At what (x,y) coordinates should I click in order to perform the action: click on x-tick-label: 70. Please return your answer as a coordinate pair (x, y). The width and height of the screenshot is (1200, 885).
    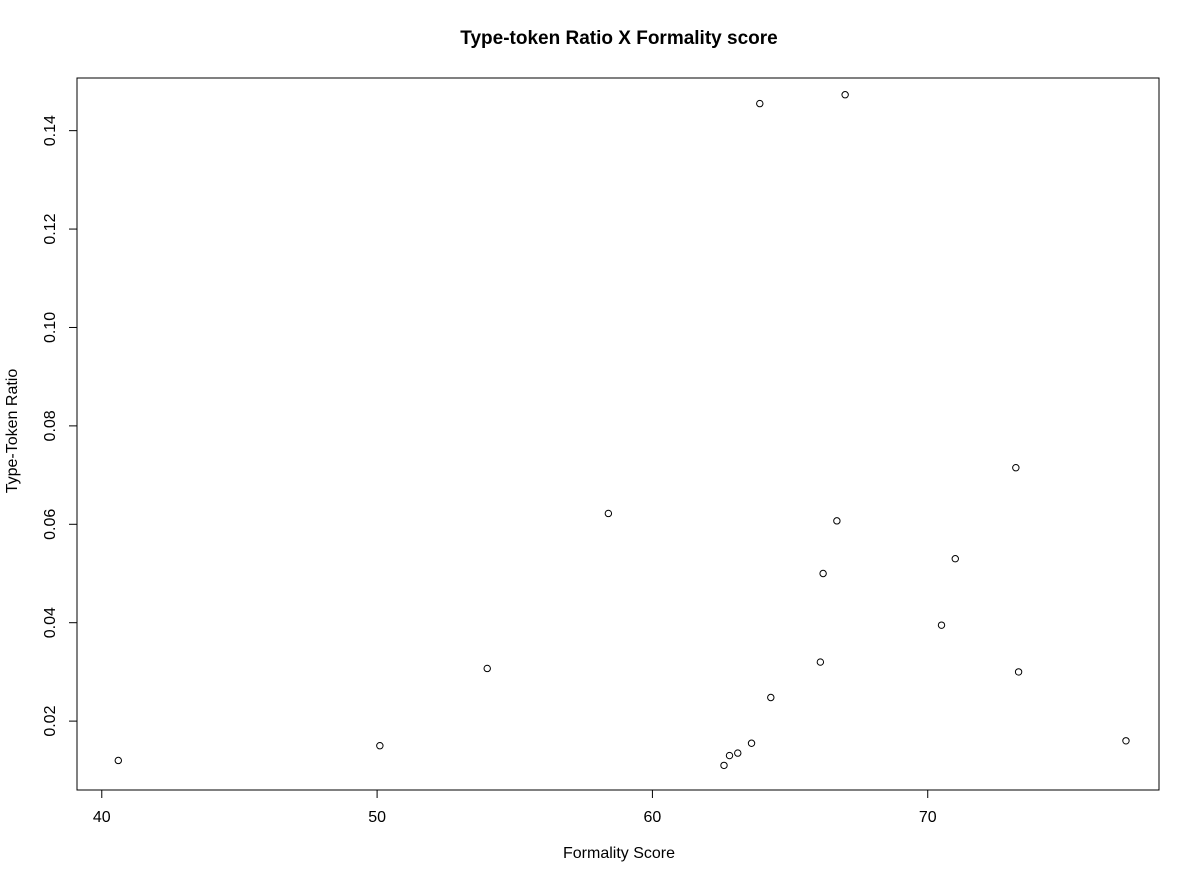
    Looking at the image, I should click on (928, 817).